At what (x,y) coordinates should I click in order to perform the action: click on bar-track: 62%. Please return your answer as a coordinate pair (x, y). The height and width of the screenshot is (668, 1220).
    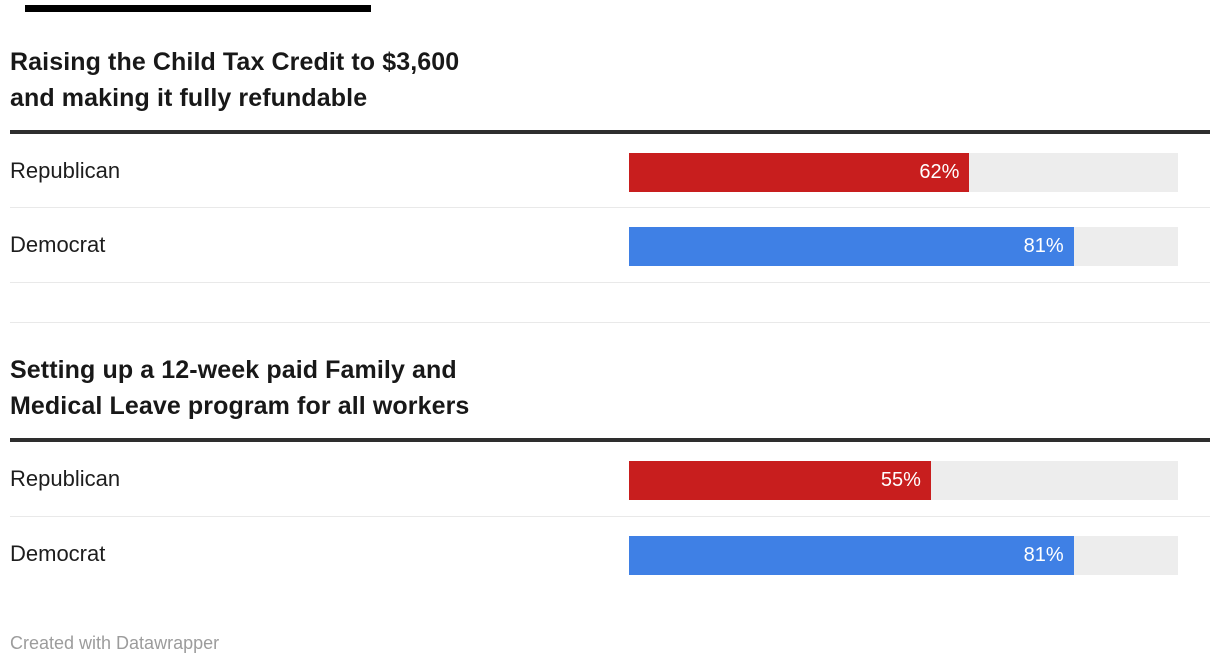
    Looking at the image, I should click on (903, 172).